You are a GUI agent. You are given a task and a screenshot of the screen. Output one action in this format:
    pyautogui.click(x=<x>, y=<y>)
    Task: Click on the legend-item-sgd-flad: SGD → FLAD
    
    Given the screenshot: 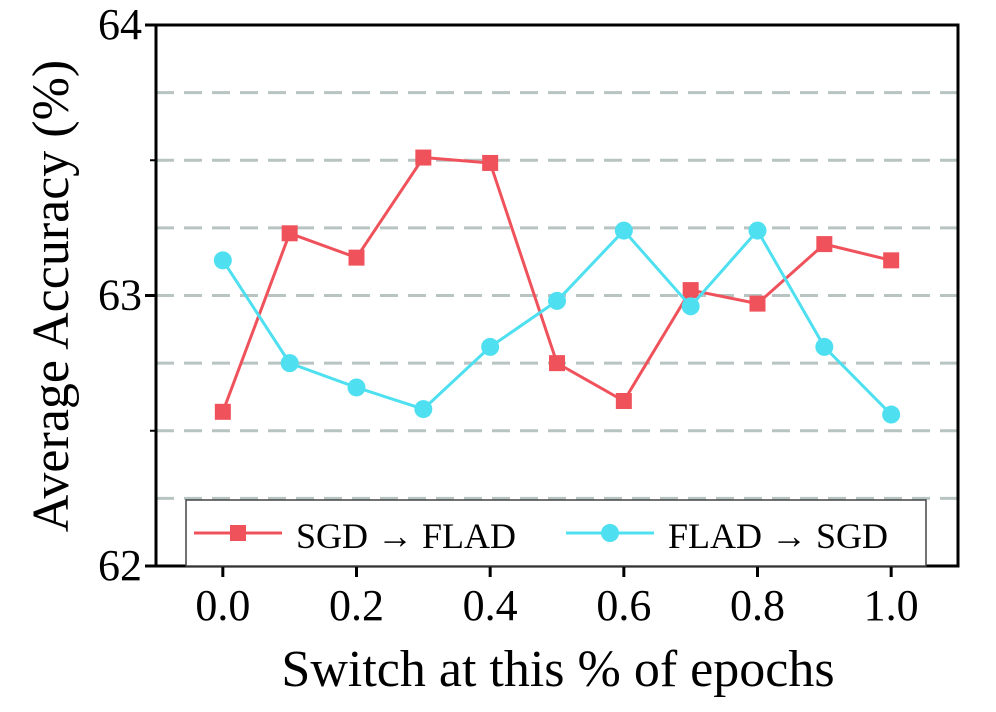 What is the action you would take?
    pyautogui.click(x=355, y=536)
    